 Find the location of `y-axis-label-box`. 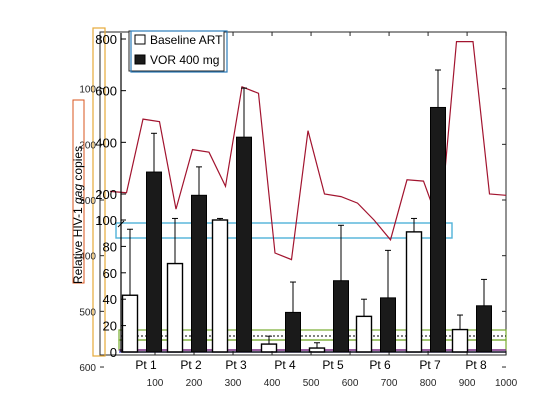

y-axis-label-box is located at coordinates (78, 191).